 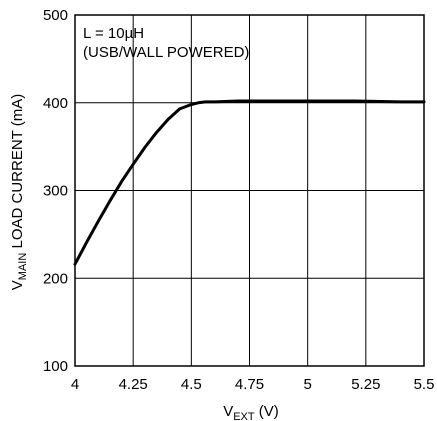 I want to click on y-axis-title: VMAIN LOAD CURRENT (mA), so click(x=19, y=192).